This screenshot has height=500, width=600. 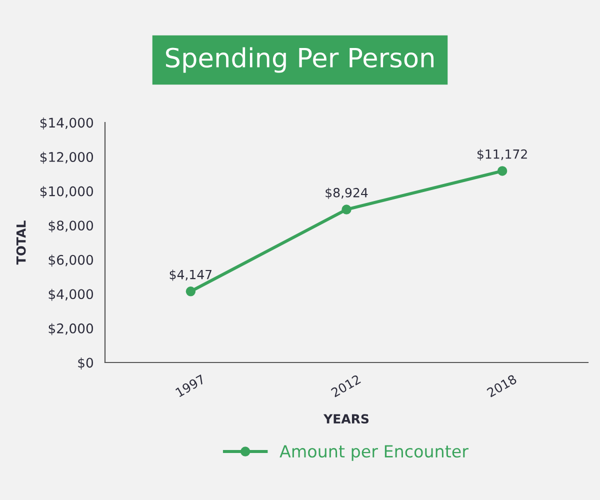 What do you see at coordinates (346, 419) in the screenshot?
I see `x-axis-title: YEARS` at bounding box center [346, 419].